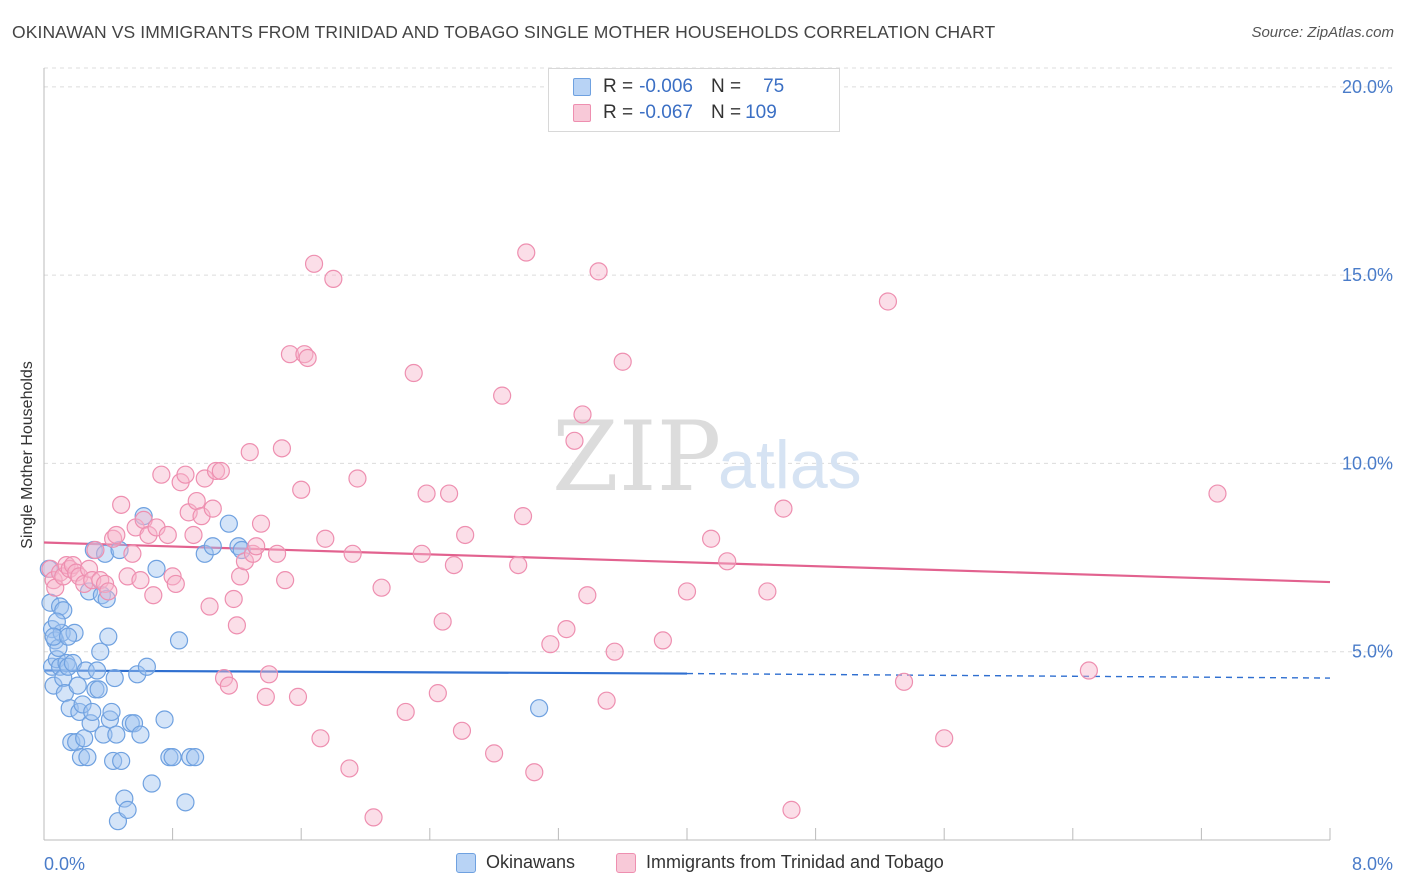  I want to click on legend-n-label: N =, so click(726, 112).